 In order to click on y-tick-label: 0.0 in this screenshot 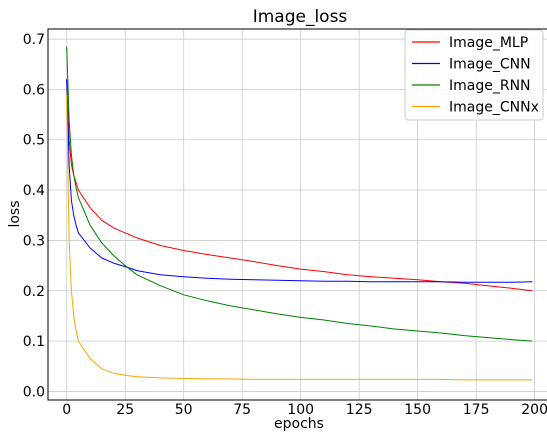, I will do `click(34, 392)`.